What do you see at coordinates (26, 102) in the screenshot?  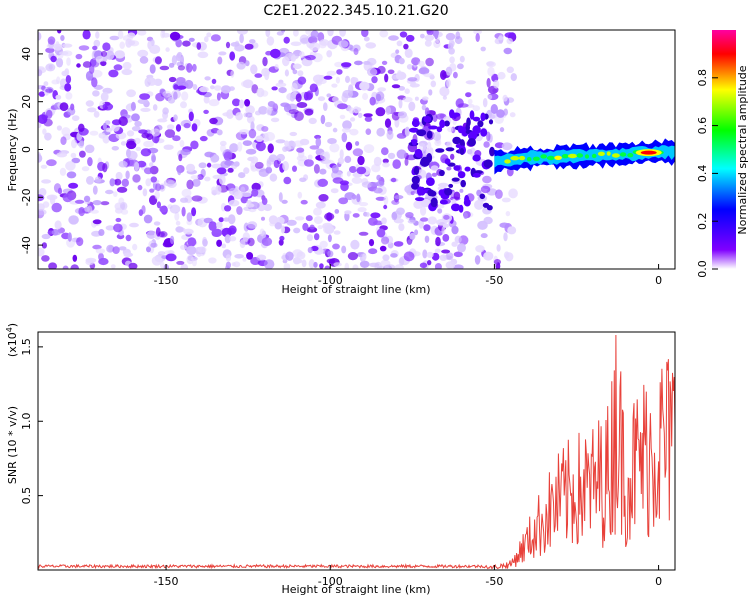 I see `top-y-tick-label: 20` at bounding box center [26, 102].